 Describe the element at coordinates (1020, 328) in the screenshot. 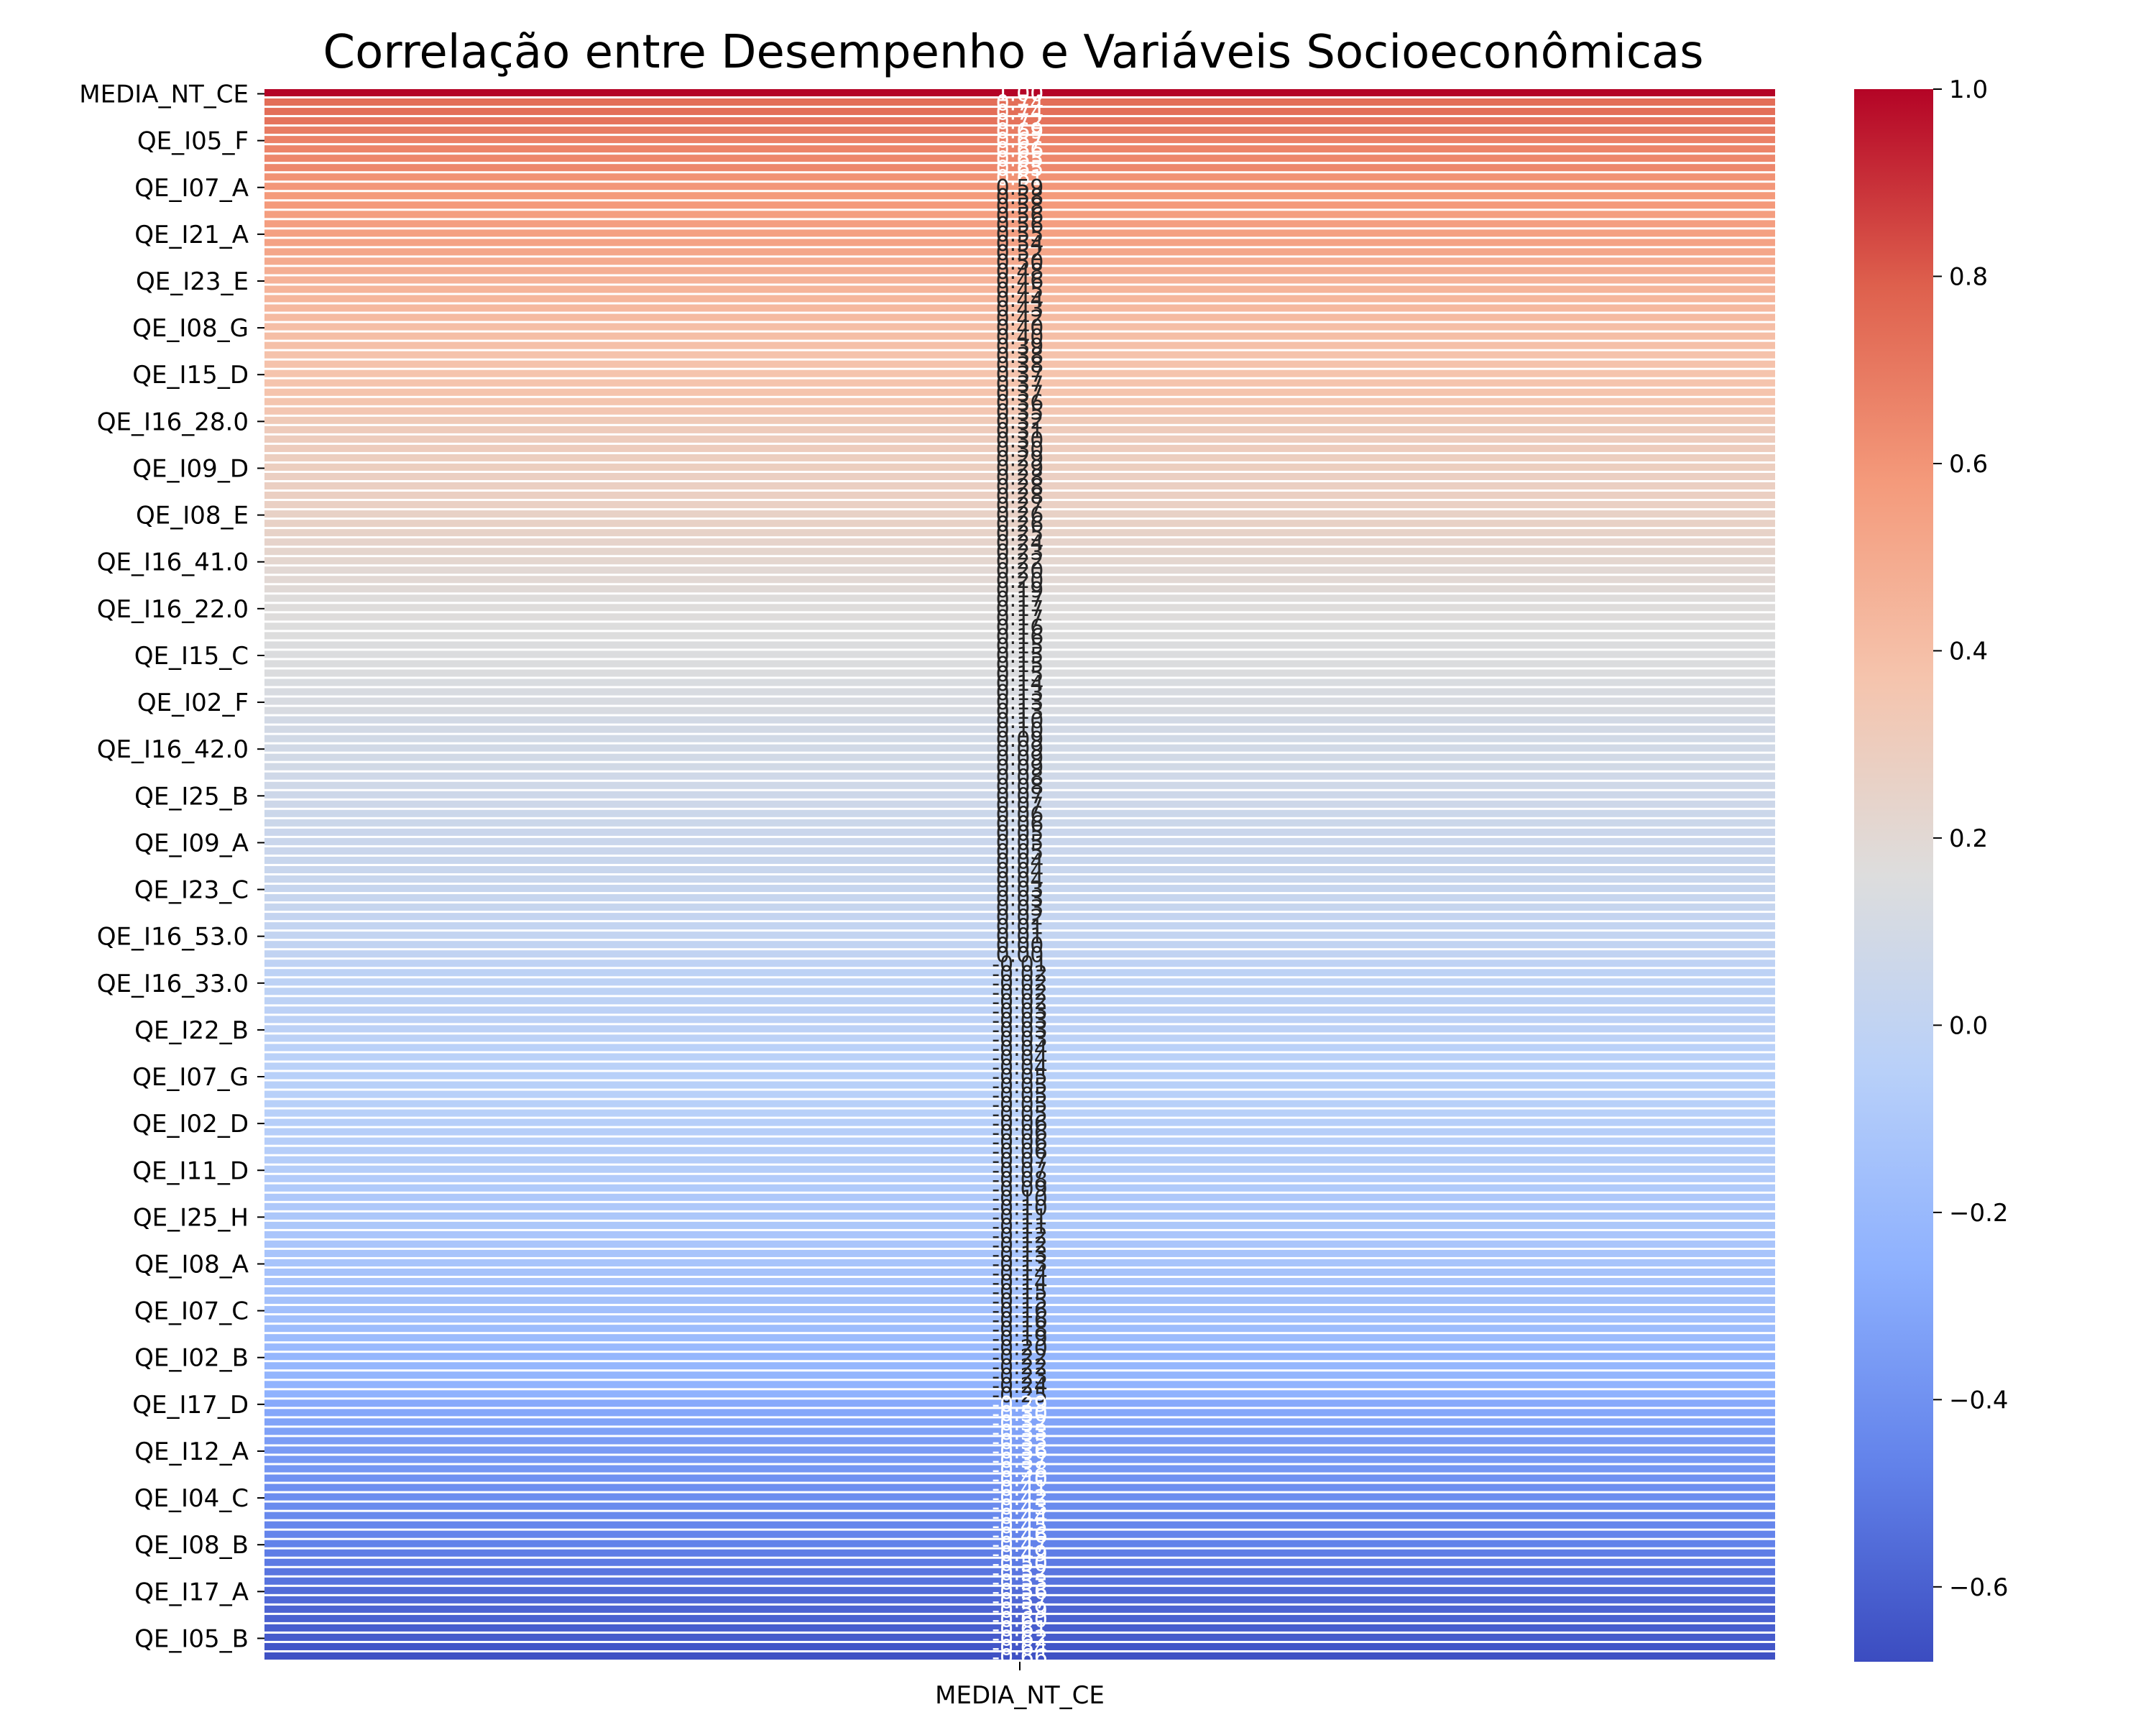

I see `cell-value-label: 0.40` at that location.